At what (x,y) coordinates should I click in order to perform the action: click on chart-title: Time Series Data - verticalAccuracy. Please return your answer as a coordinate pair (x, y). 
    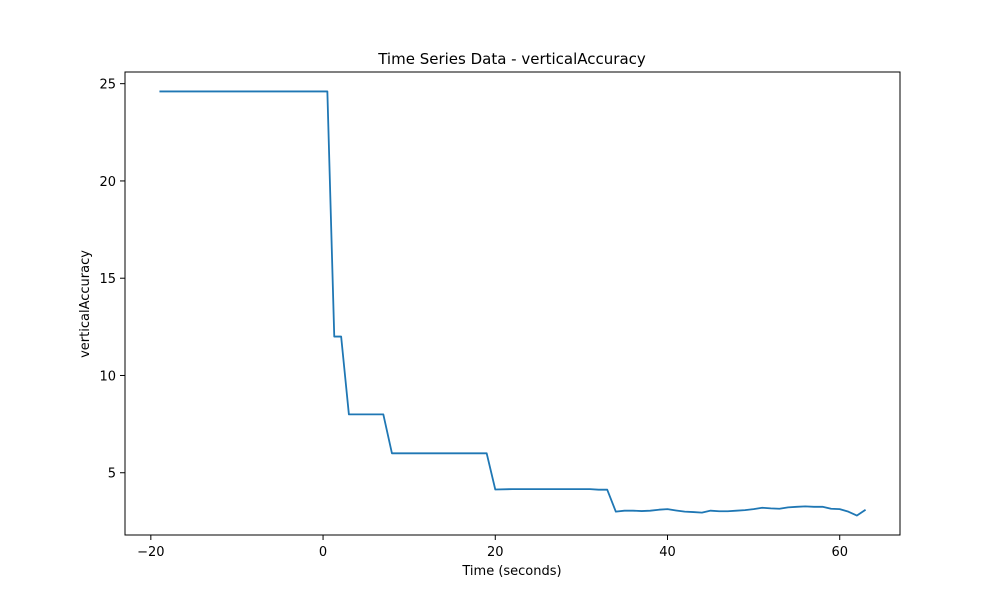
    Looking at the image, I should click on (511, 59).